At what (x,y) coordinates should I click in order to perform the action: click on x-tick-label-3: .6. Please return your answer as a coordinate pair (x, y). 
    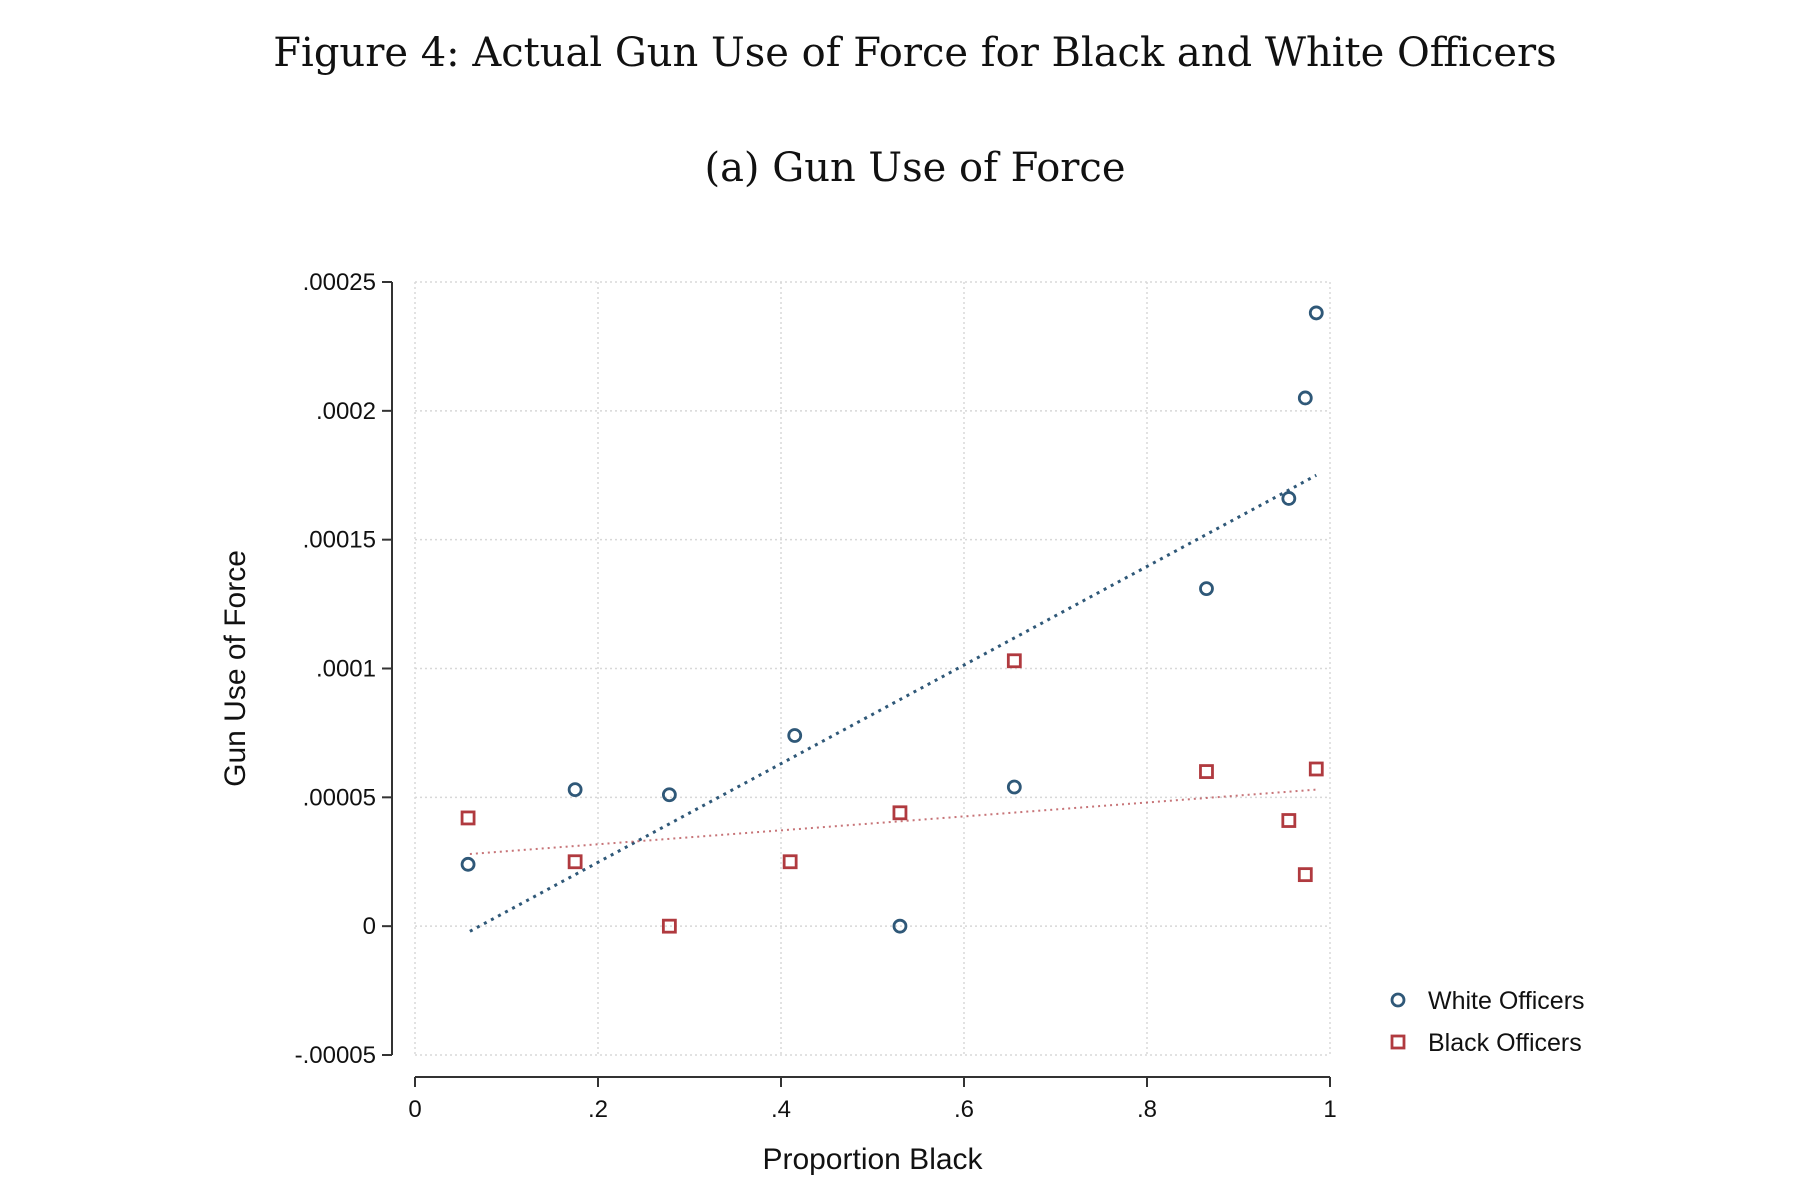
    Looking at the image, I should click on (964, 1109).